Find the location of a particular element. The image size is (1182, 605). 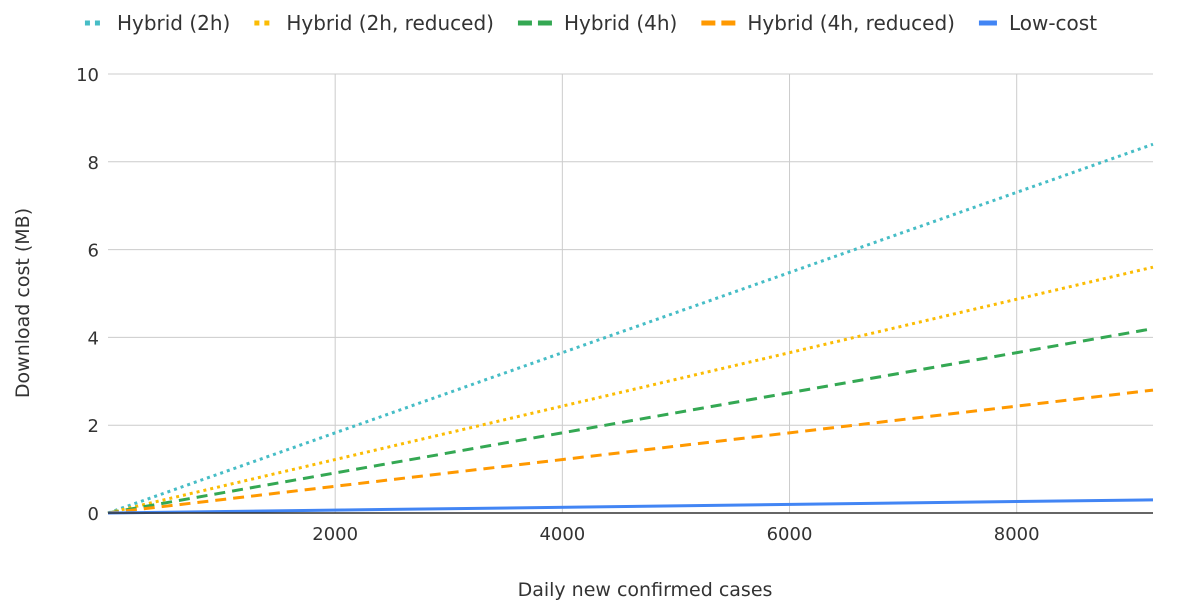

legend-label: Hybrid (2h) is located at coordinates (173, 23).